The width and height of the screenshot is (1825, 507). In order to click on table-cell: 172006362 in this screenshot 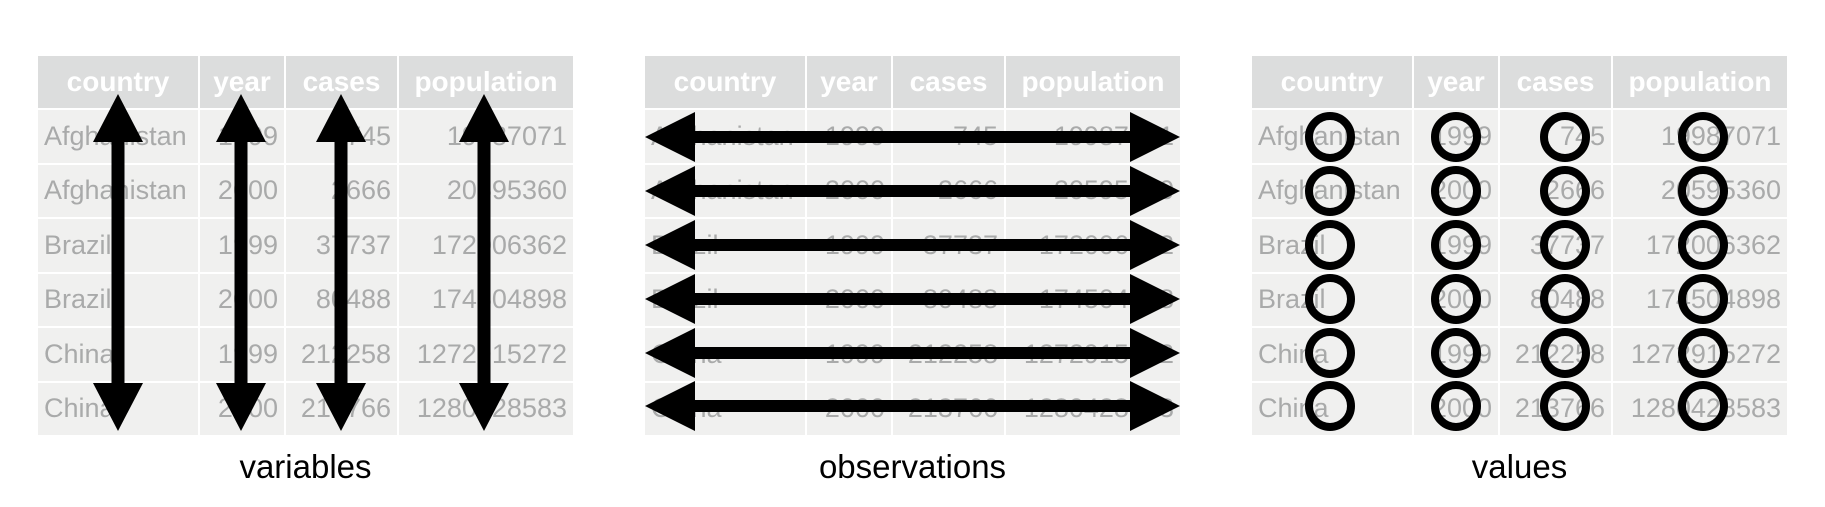, I will do `click(1699, 245)`.